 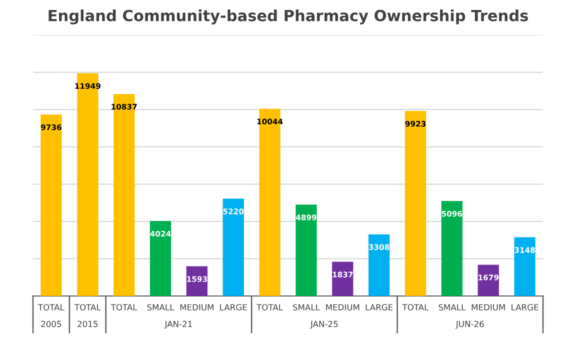 I want to click on text: JAN-25, so click(x=324, y=324).